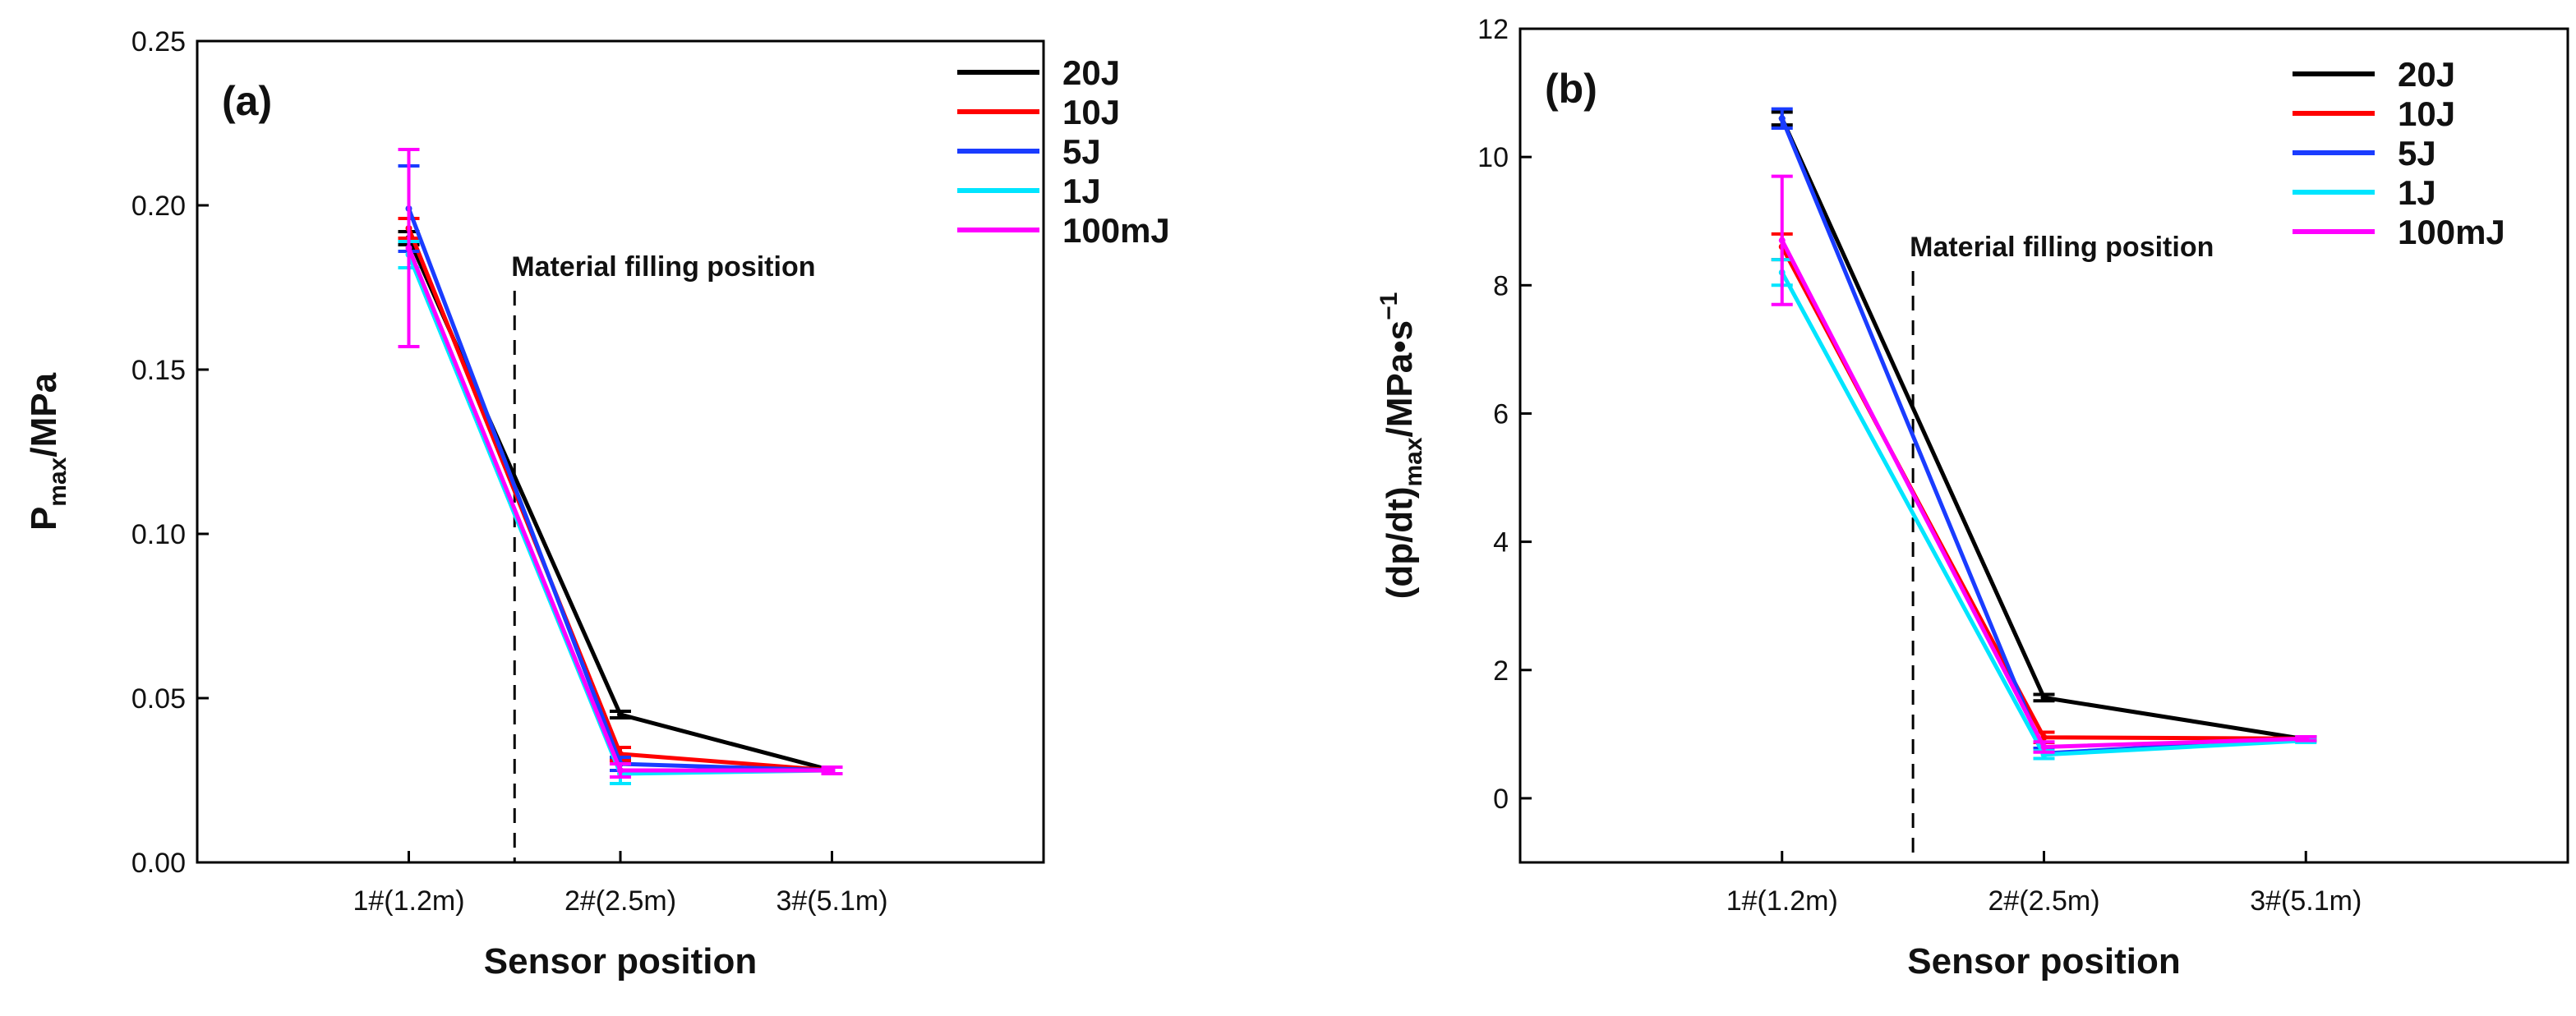 The height and width of the screenshot is (1016, 2576). Describe the element at coordinates (158, 370) in the screenshot. I see `y-tick-label: 0.15` at that location.